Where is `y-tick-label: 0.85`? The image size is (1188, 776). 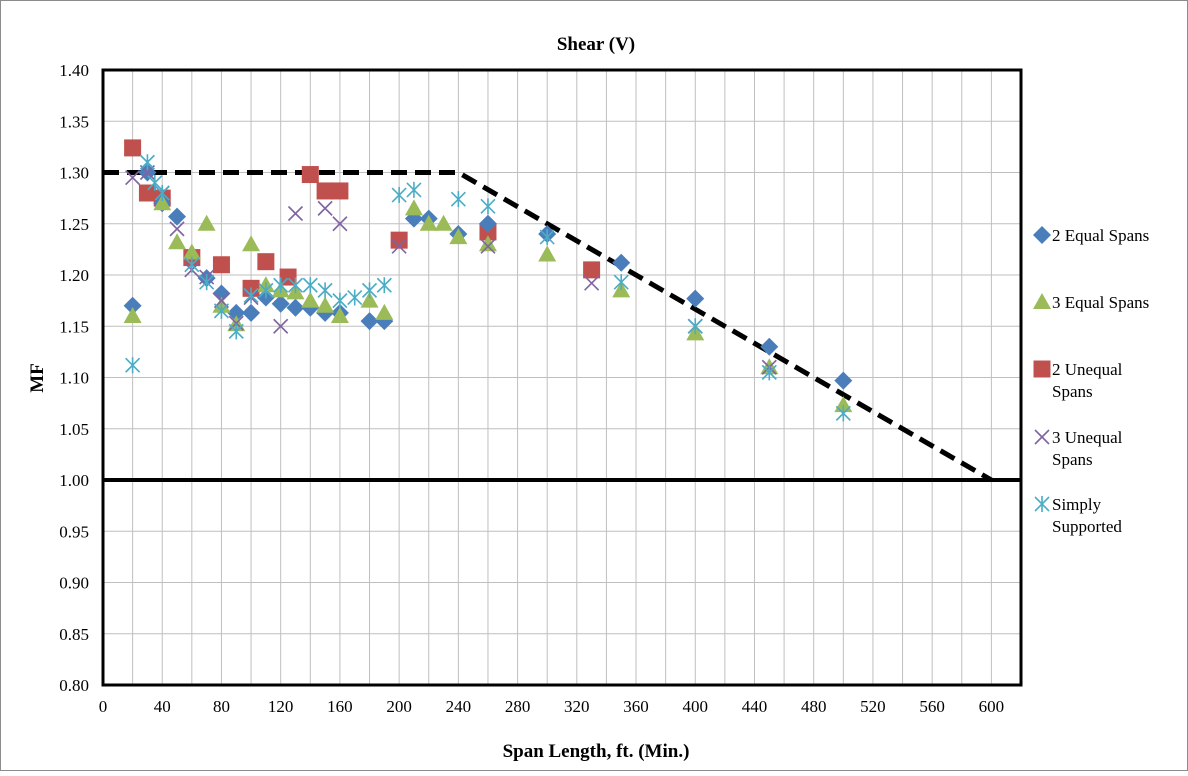 y-tick-label: 0.85 is located at coordinates (74, 634).